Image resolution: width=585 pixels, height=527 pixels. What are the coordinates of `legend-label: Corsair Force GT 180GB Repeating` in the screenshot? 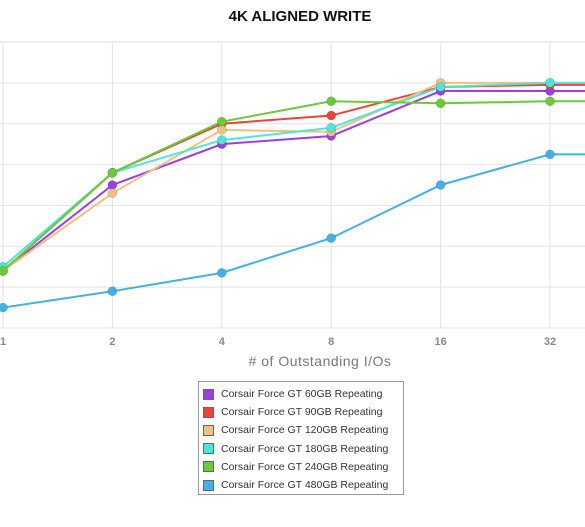 It's located at (305, 448).